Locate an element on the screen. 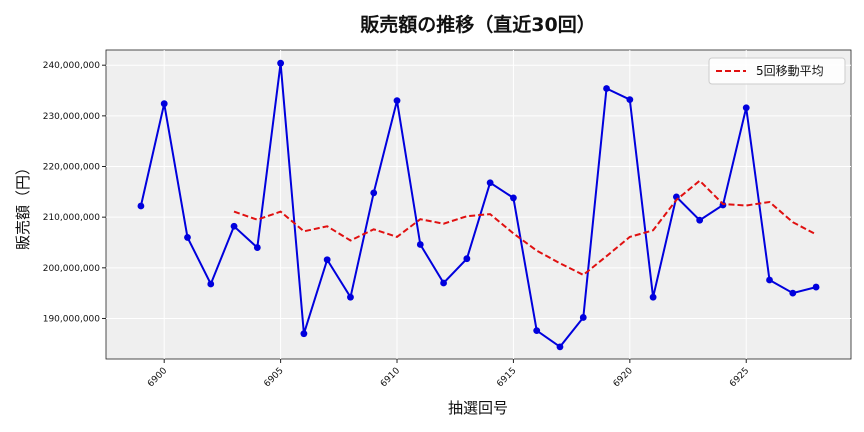  x-axis-label: 抽選回号 is located at coordinates (478, 408).